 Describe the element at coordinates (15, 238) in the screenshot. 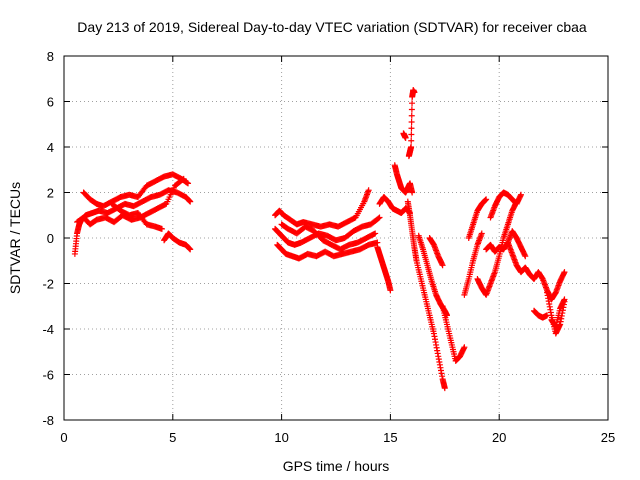

I see `y-axis-label: SDTVAR / TECUs` at that location.